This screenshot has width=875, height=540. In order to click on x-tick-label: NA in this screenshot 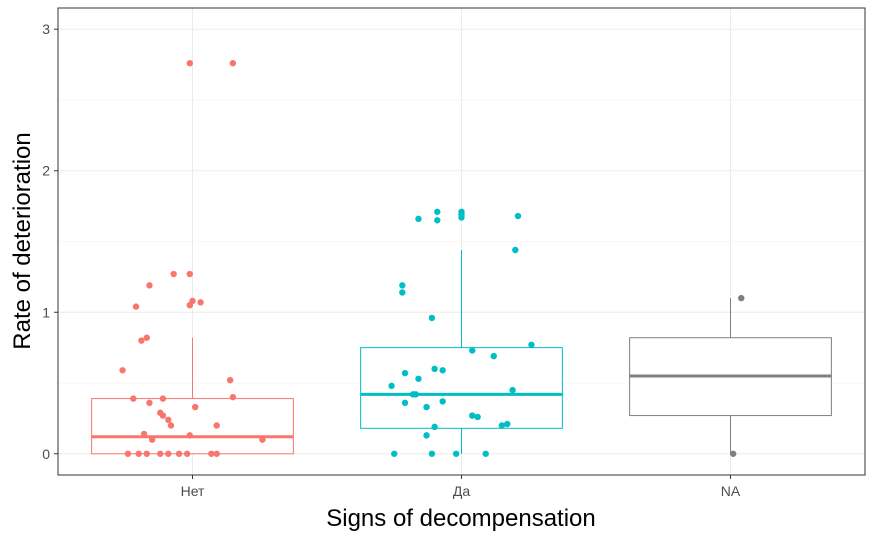, I will do `click(731, 491)`.